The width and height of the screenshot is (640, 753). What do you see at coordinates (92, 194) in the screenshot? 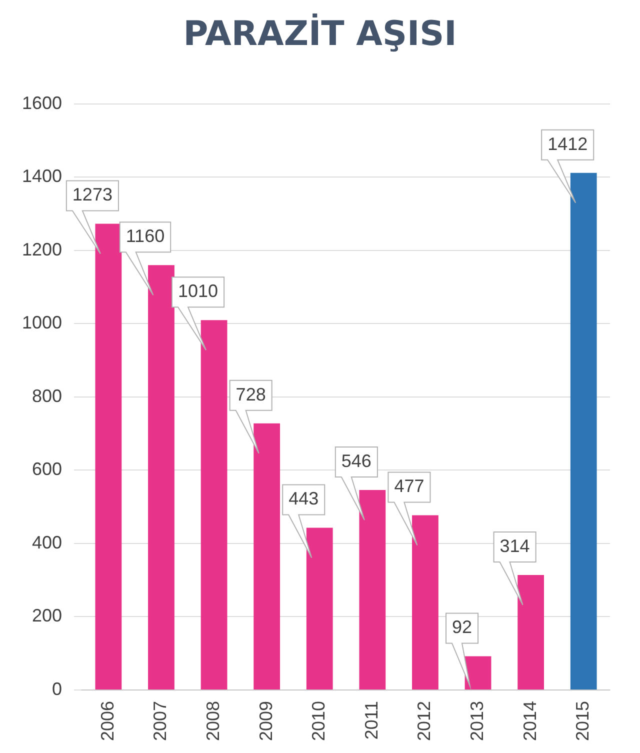
I see `data-label: 1273` at bounding box center [92, 194].